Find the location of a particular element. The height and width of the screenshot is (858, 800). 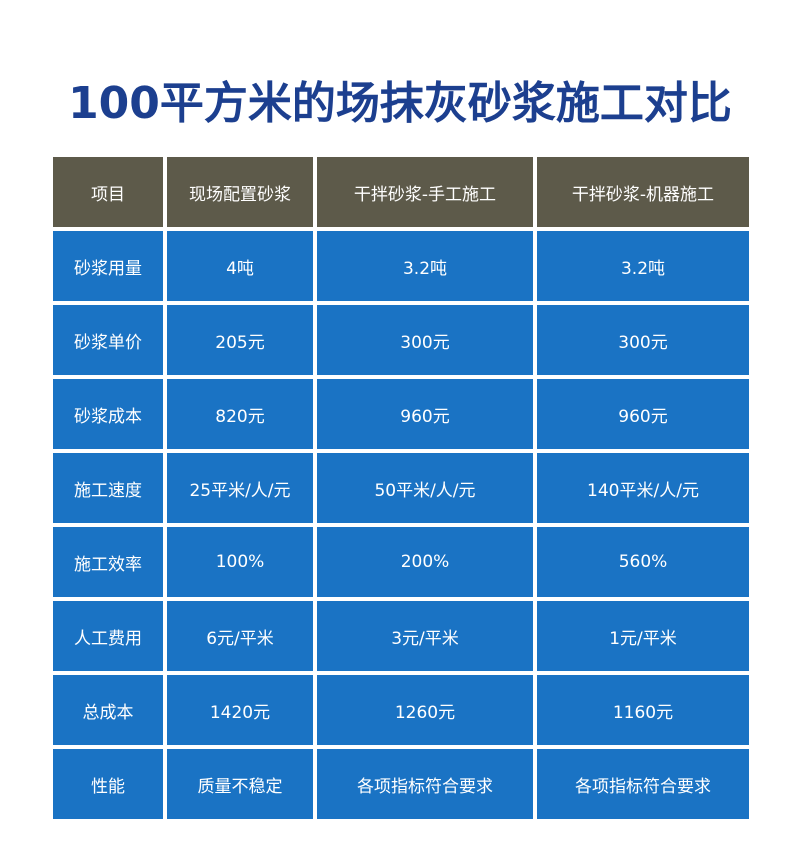

table-cell: 205元 is located at coordinates (240, 340).